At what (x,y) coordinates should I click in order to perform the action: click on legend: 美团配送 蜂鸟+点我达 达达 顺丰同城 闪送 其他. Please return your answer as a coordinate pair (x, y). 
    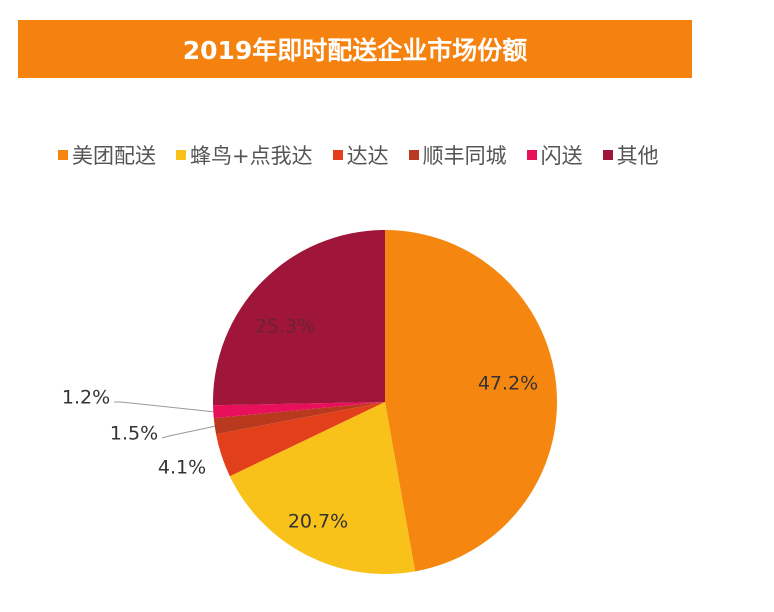
    Looking at the image, I should click on (358, 155).